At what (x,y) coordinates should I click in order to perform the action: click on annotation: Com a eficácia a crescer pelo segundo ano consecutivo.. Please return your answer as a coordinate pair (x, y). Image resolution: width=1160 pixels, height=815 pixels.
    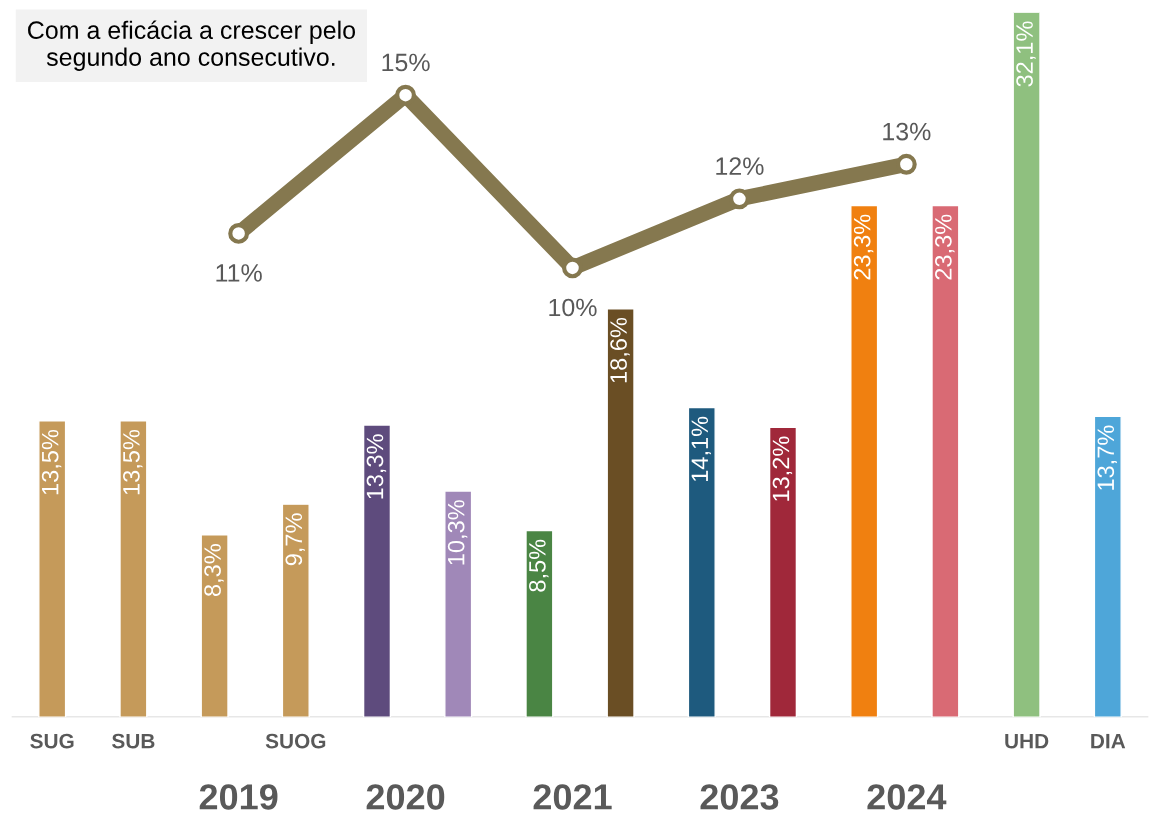
    Looking at the image, I should click on (192, 45).